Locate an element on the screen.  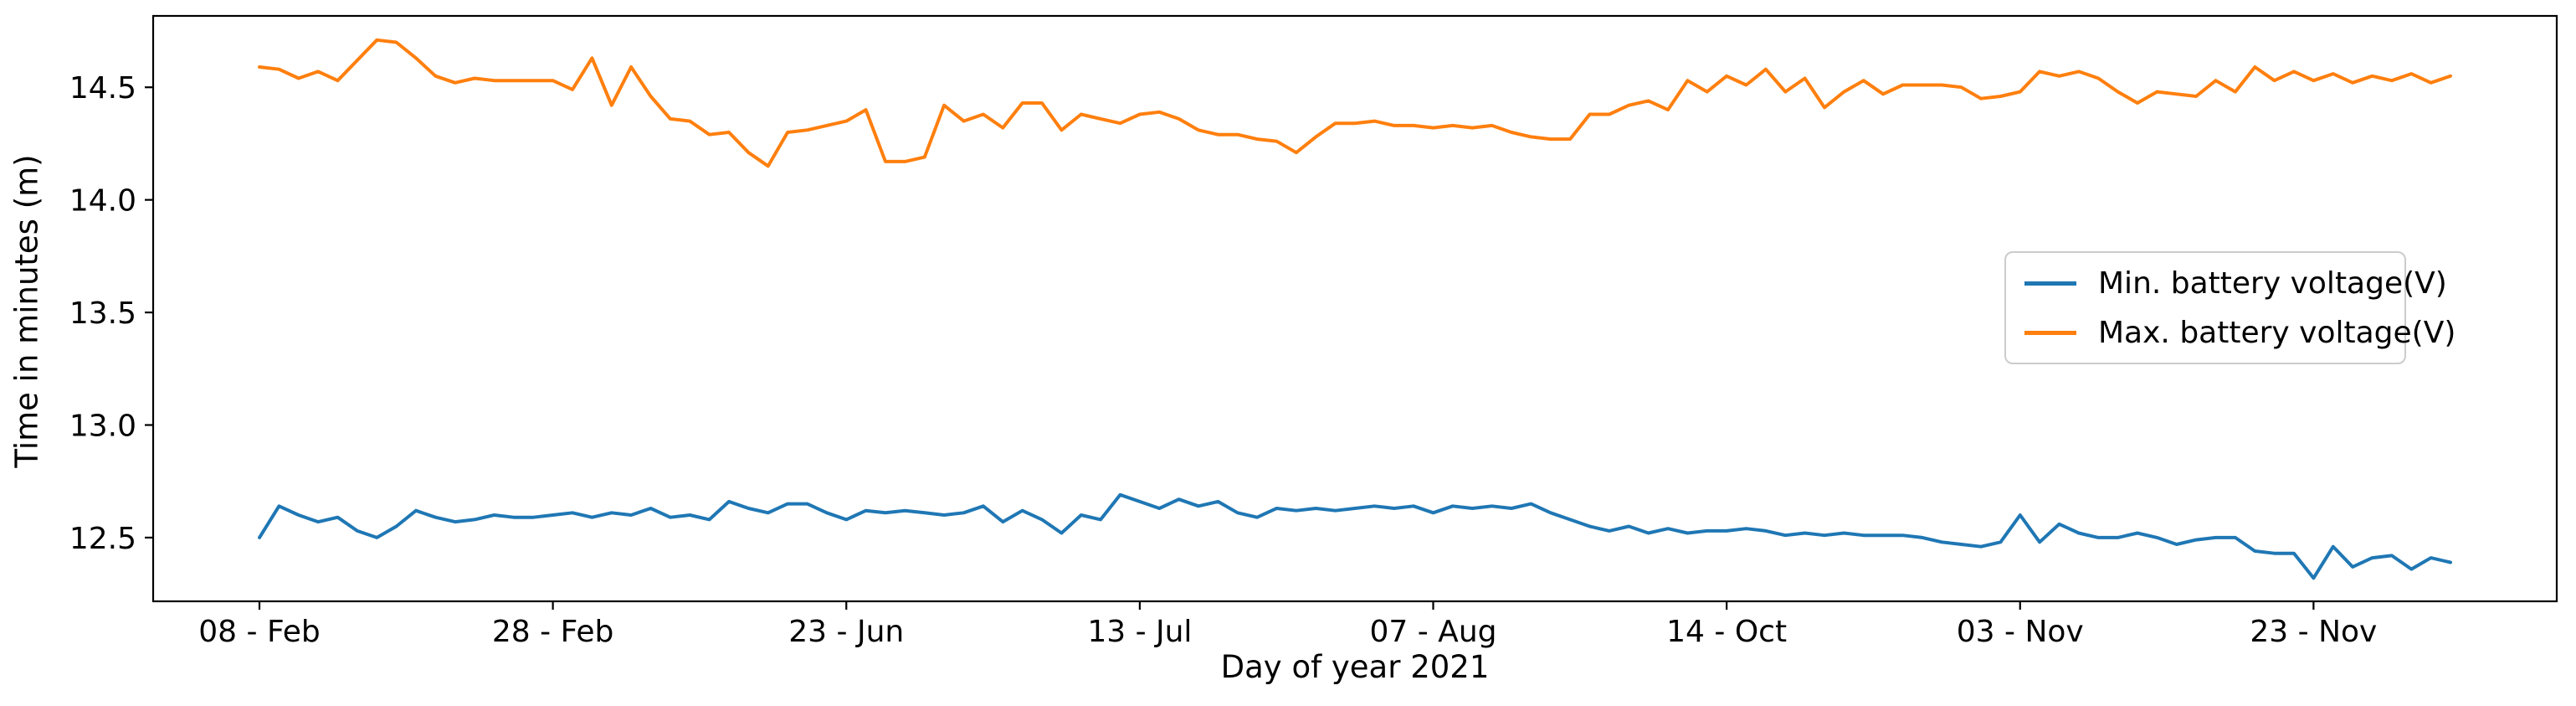
x-tick-label: 13 - Jul is located at coordinates (1139, 632).